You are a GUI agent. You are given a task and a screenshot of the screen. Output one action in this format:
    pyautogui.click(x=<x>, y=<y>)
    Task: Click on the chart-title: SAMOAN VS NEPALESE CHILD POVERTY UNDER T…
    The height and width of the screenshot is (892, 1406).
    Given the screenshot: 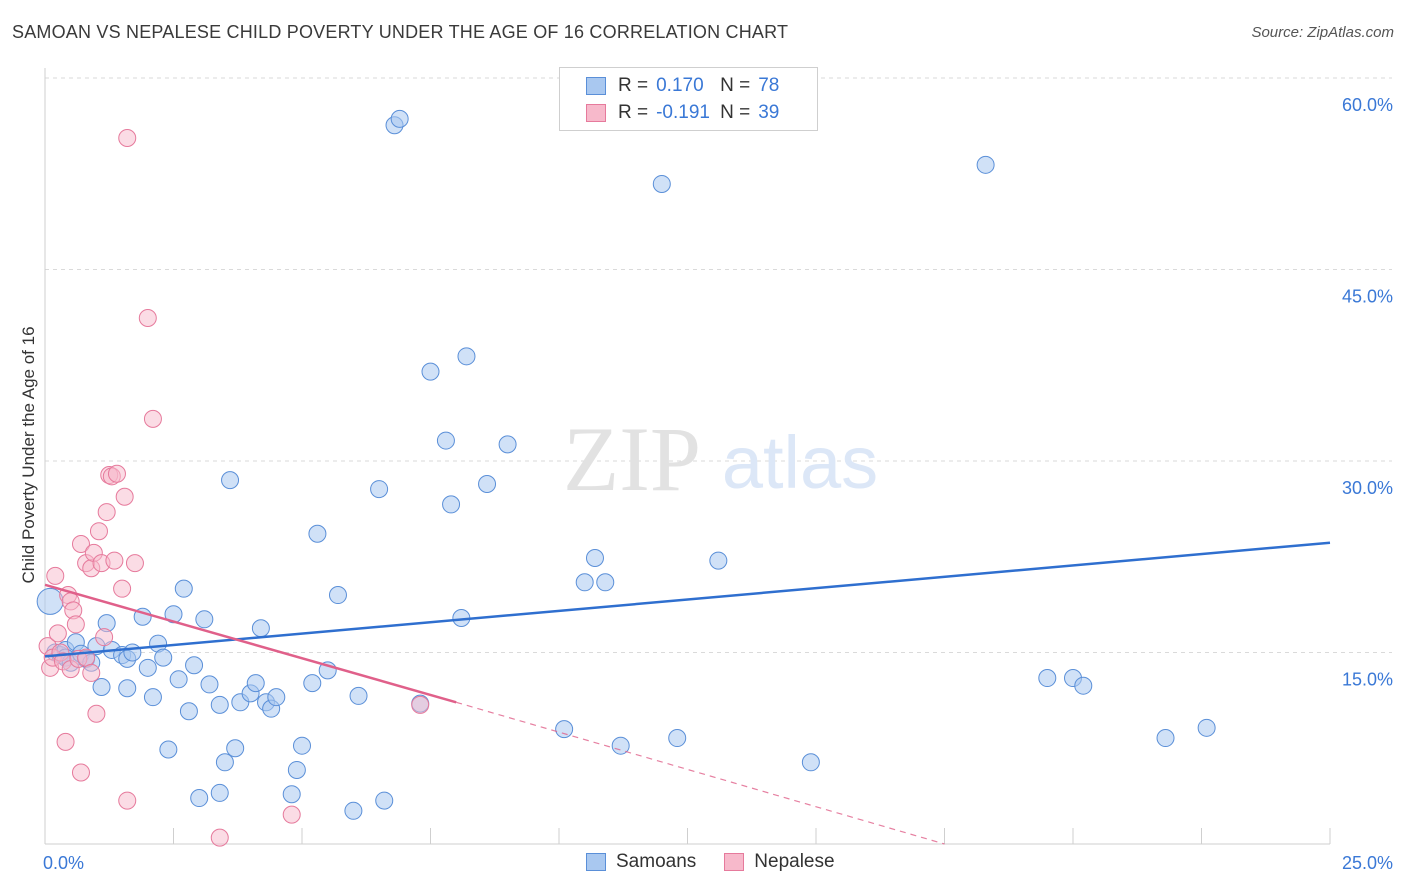 What is the action you would take?
    pyautogui.click(x=400, y=32)
    